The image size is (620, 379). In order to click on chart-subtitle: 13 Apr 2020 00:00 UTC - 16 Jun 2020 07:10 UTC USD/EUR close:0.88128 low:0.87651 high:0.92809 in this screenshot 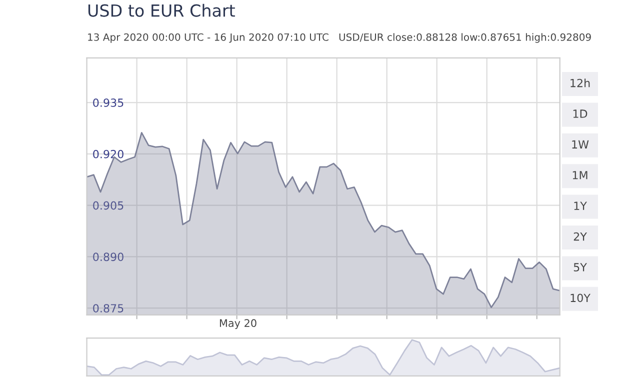, I will do `click(339, 38)`.